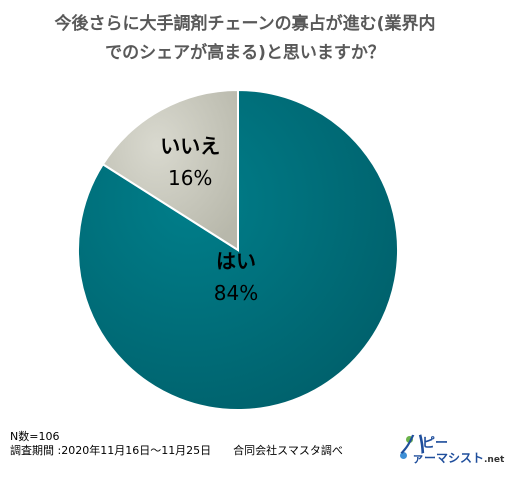  Describe the element at coordinates (236, 261) in the screenshot. I see `slice-label-yes: はい` at that location.